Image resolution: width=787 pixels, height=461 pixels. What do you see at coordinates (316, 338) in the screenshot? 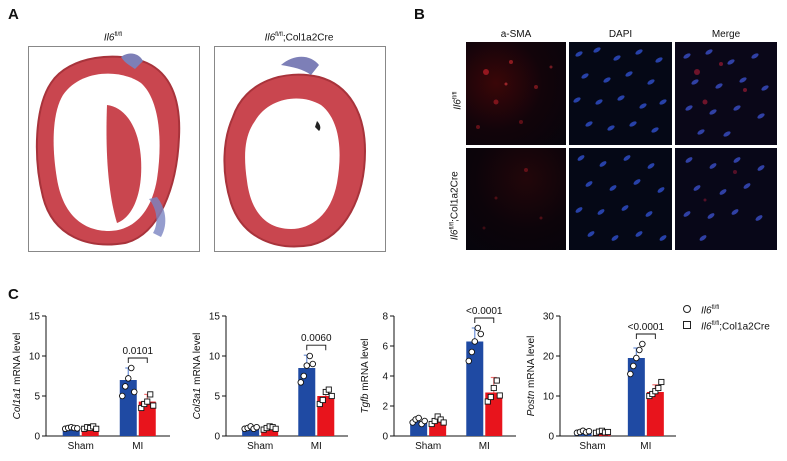
I see `p-value-label: 0.0060` at bounding box center [316, 338].